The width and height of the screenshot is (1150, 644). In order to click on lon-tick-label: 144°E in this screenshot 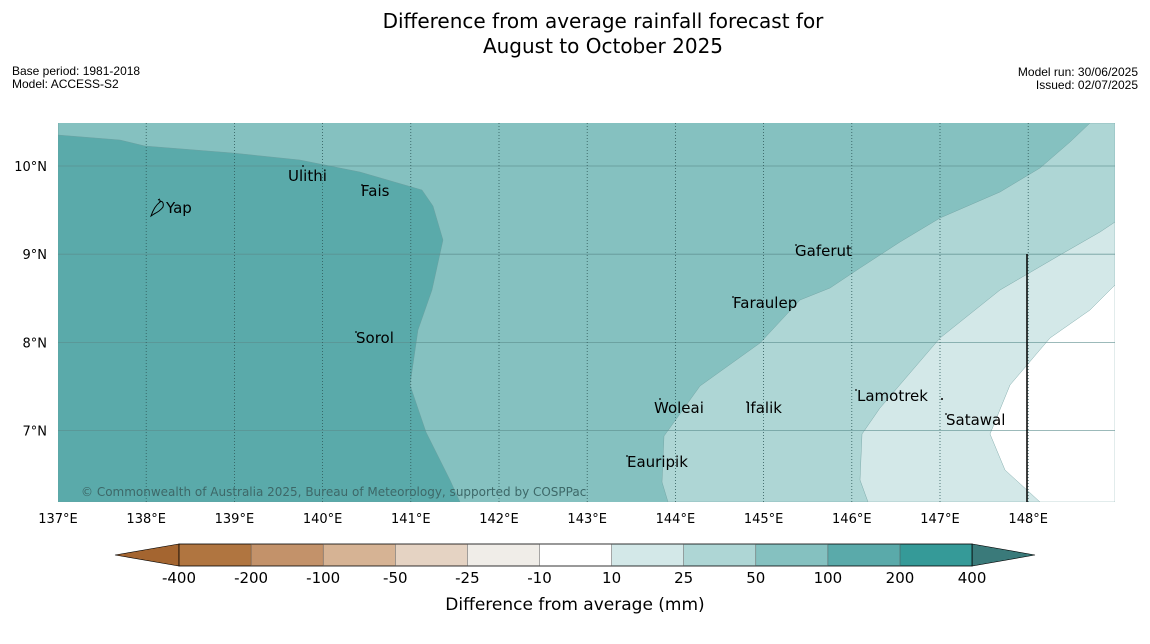, I will do `click(676, 519)`.